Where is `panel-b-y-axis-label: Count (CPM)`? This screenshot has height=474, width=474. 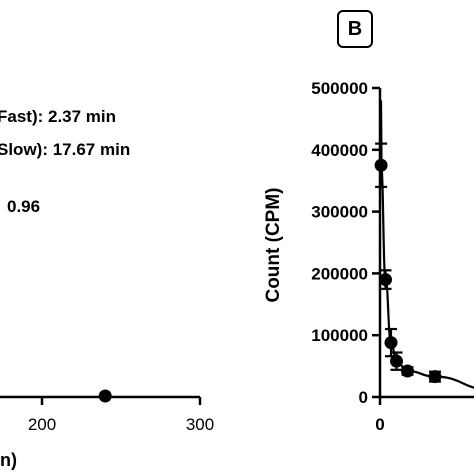
panel-b-y-axis-label: Count (CPM) is located at coordinates (273, 244).